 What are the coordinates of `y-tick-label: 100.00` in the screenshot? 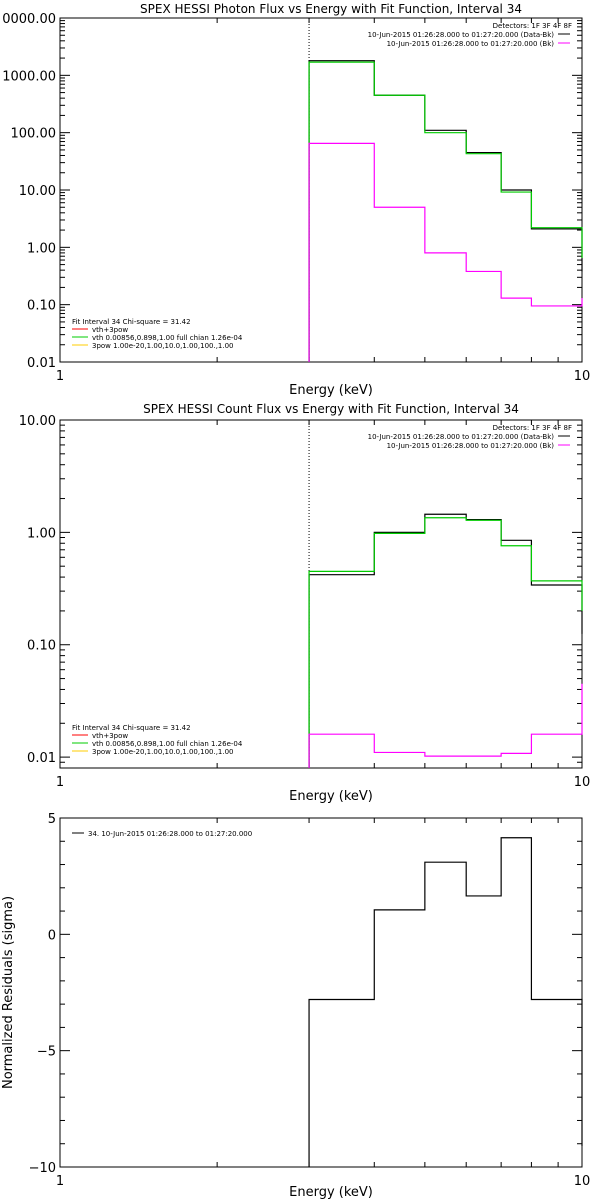 It's located at (34, 134).